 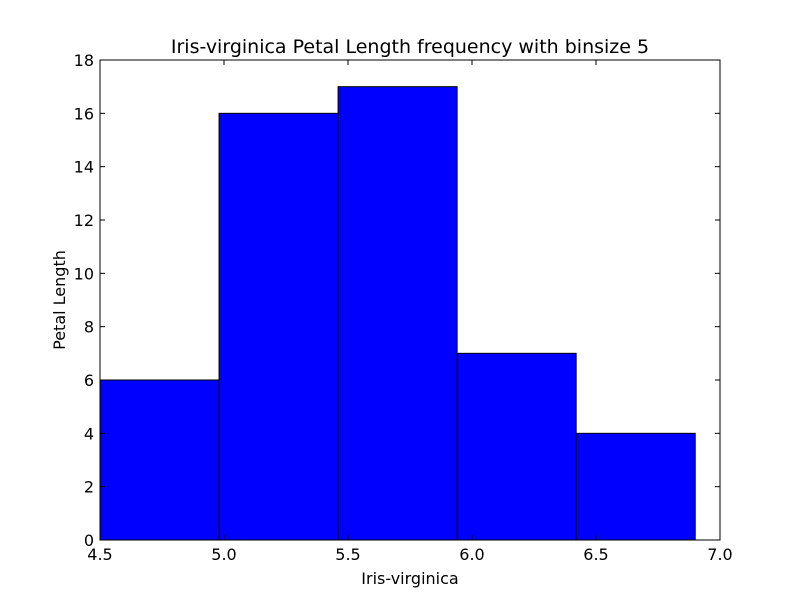 I want to click on x-axis-label: Iris-virginica, so click(x=409, y=578).